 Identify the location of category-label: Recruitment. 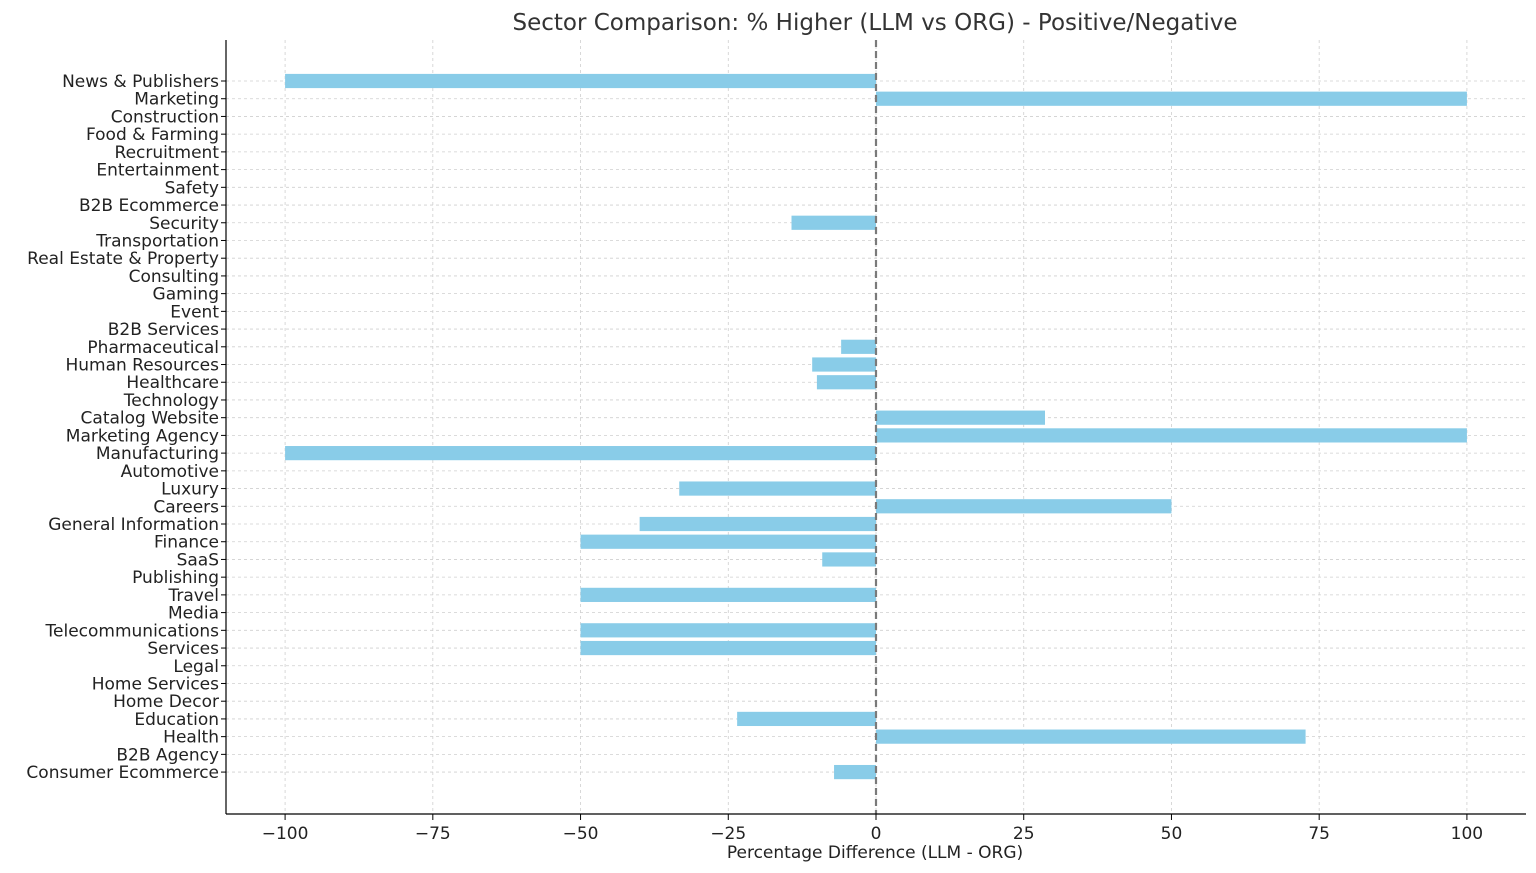
(167, 153).